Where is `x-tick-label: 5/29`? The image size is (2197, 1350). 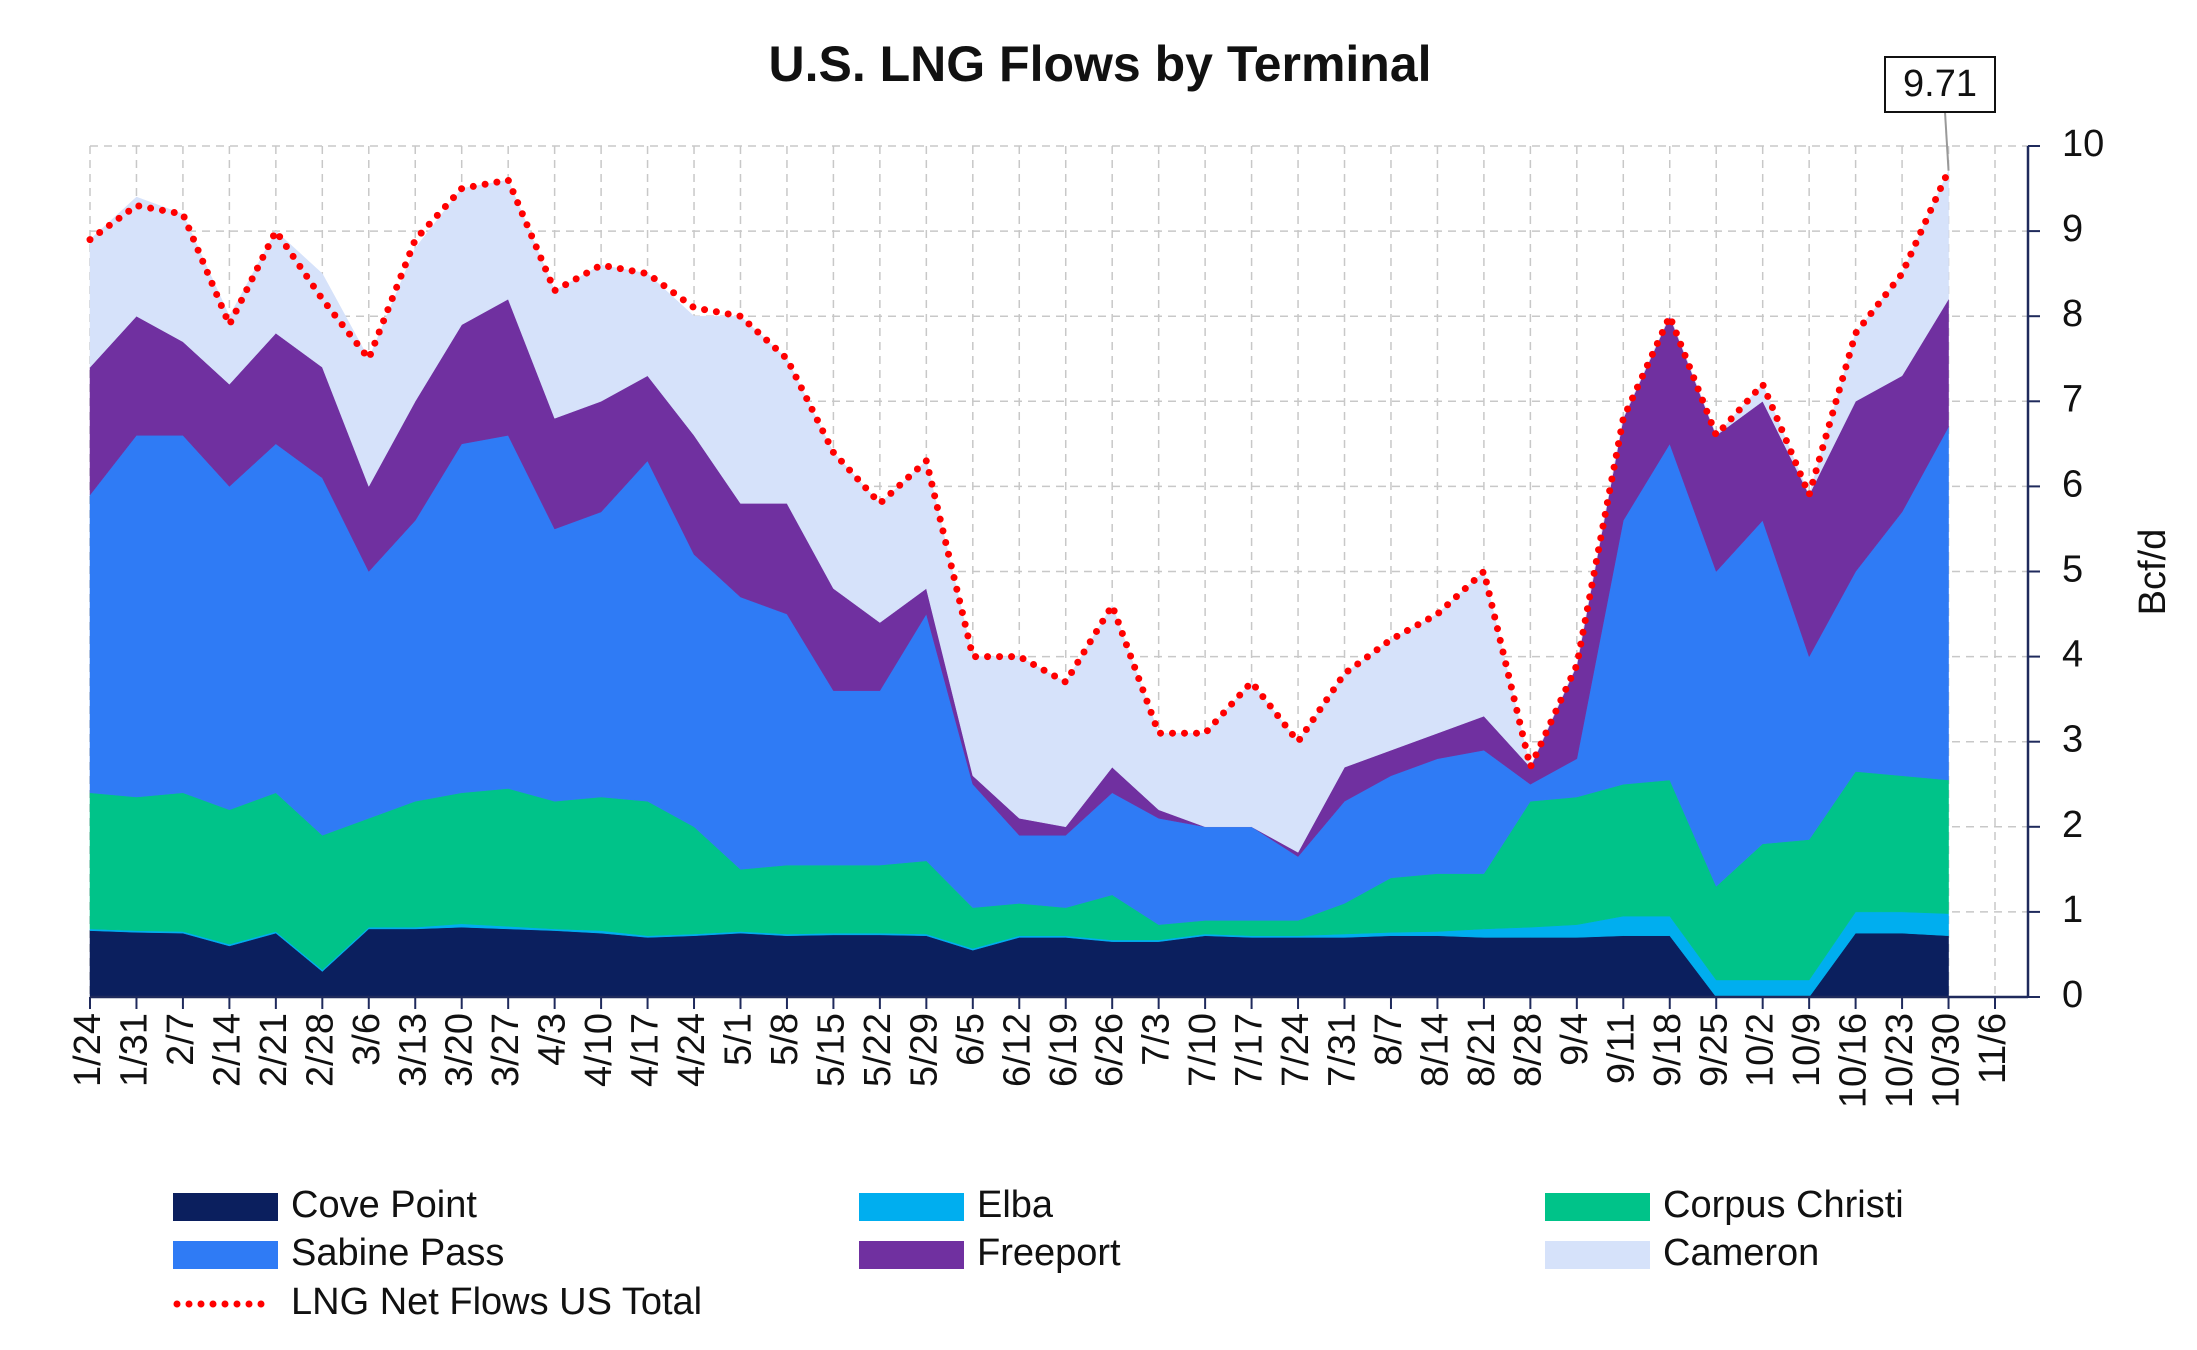 x-tick-label: 5/29 is located at coordinates (924, 1050).